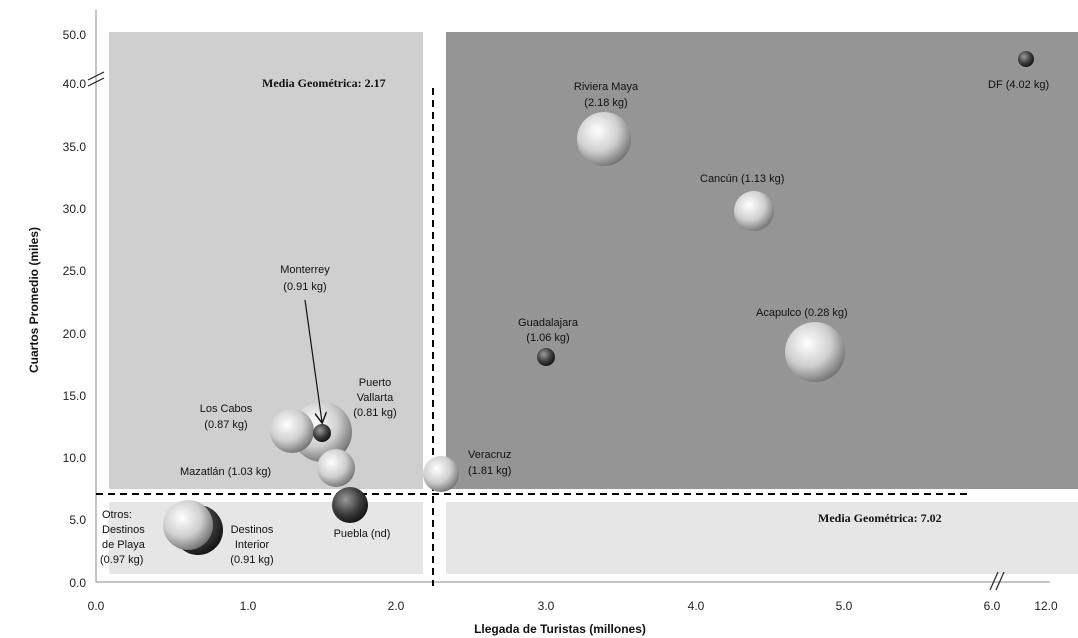  What do you see at coordinates (75, 396) in the screenshot?
I see `y-tick-label: 15.0` at bounding box center [75, 396].